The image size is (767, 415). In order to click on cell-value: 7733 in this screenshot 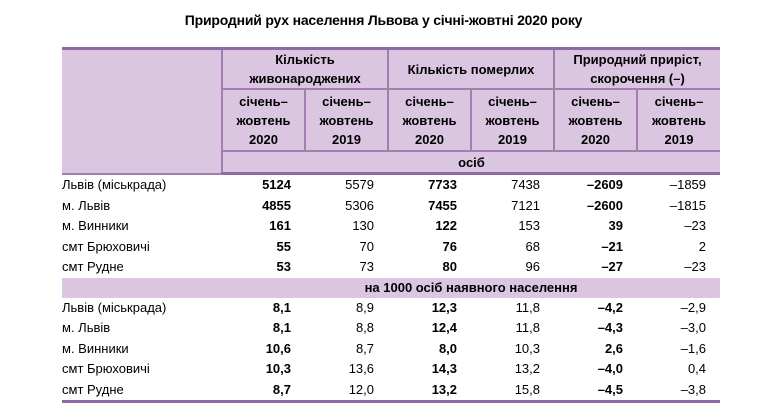, I will do `click(443, 185)`.